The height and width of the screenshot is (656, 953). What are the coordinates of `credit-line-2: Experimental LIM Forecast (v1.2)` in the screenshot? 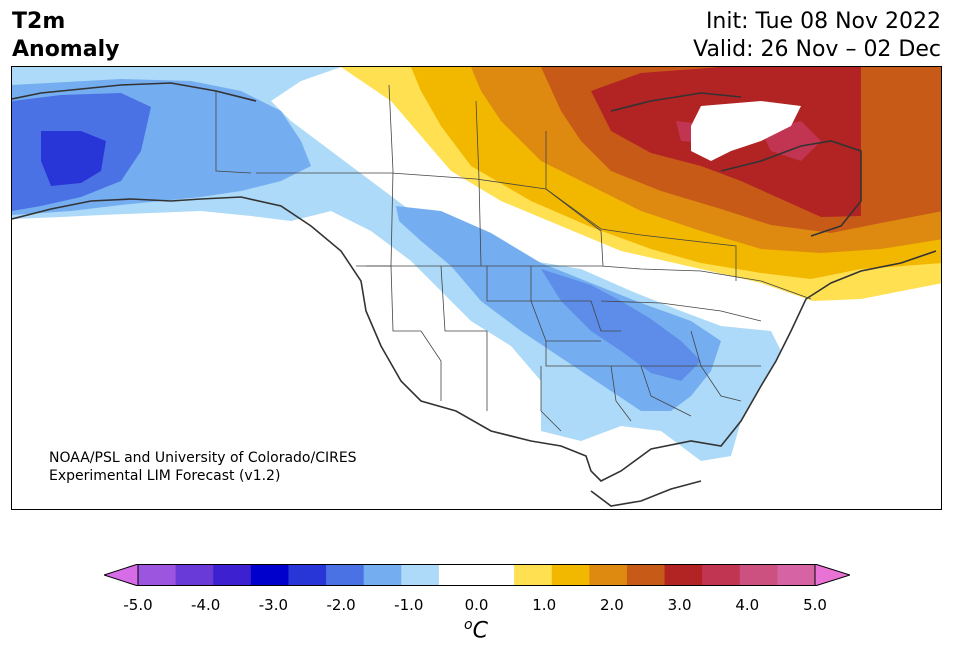 It's located at (165, 476).